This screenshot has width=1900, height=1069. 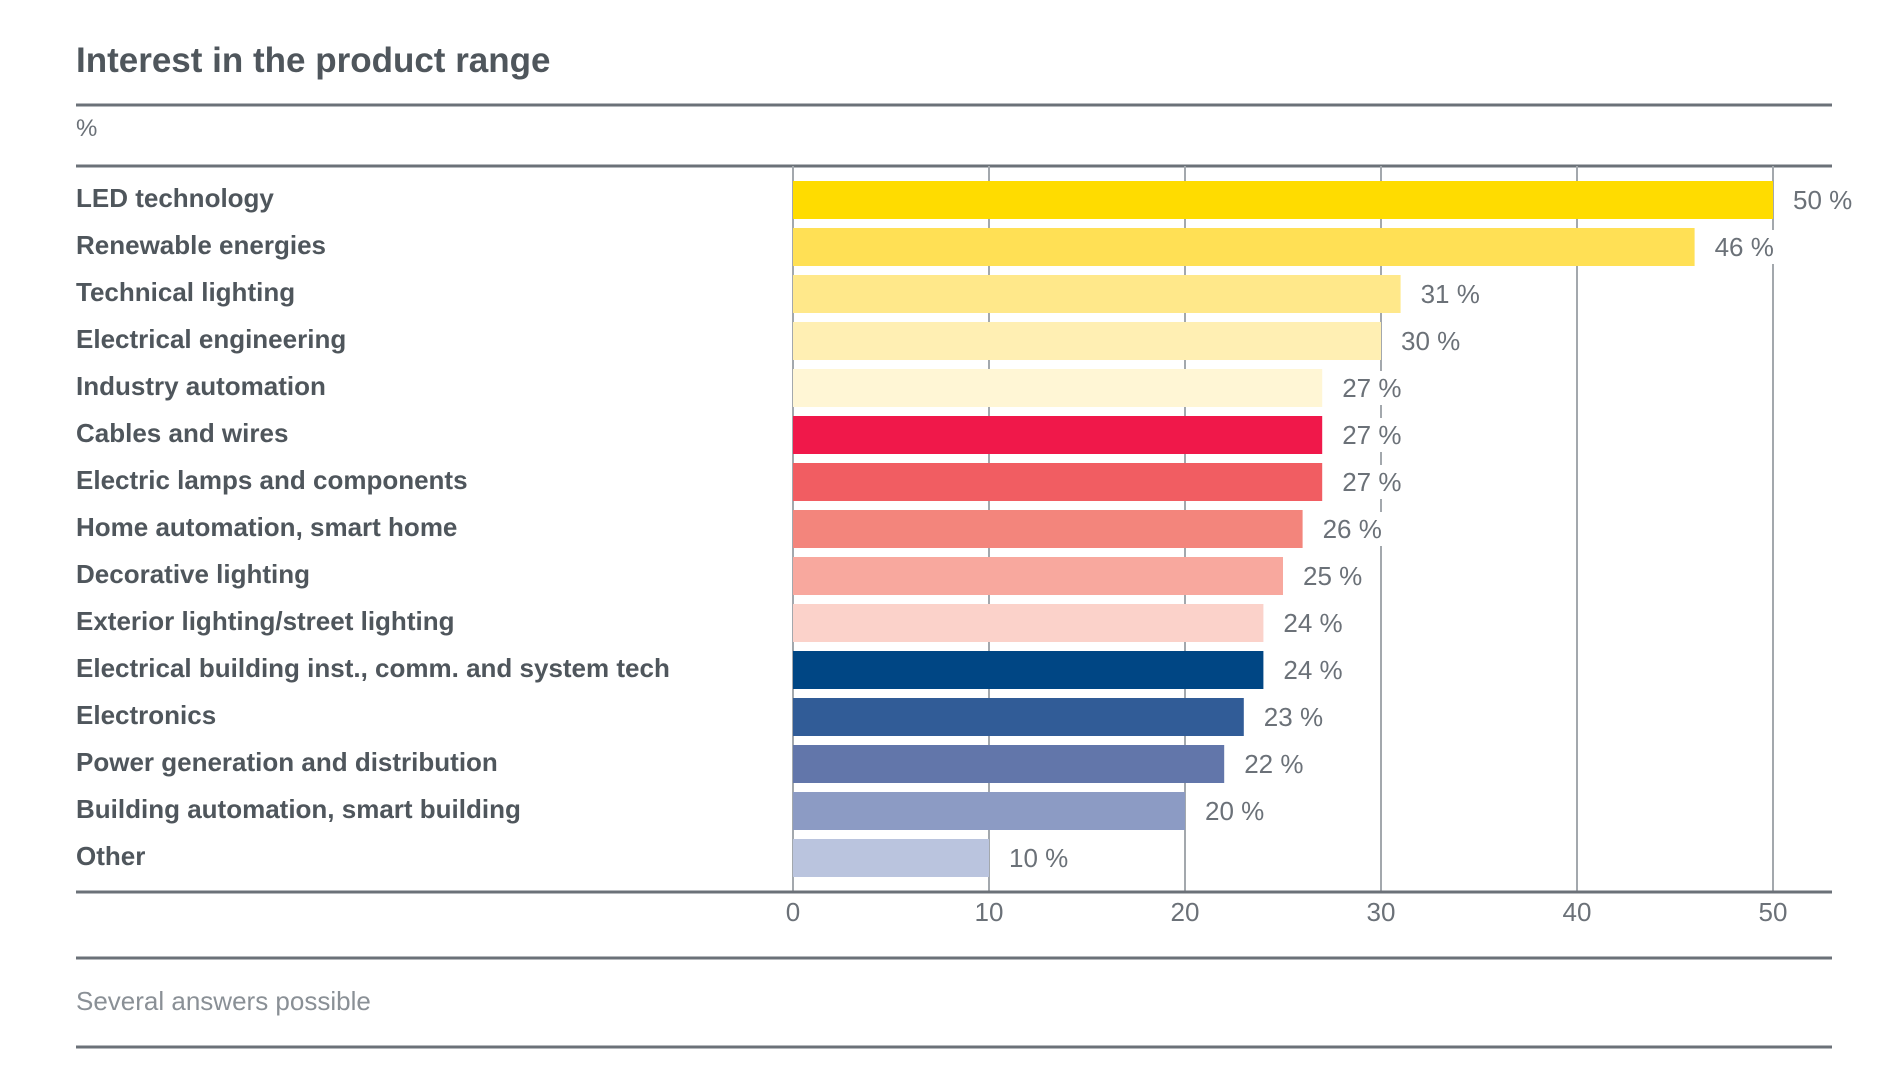 I want to click on value-label: 20 %, so click(x=1234, y=811).